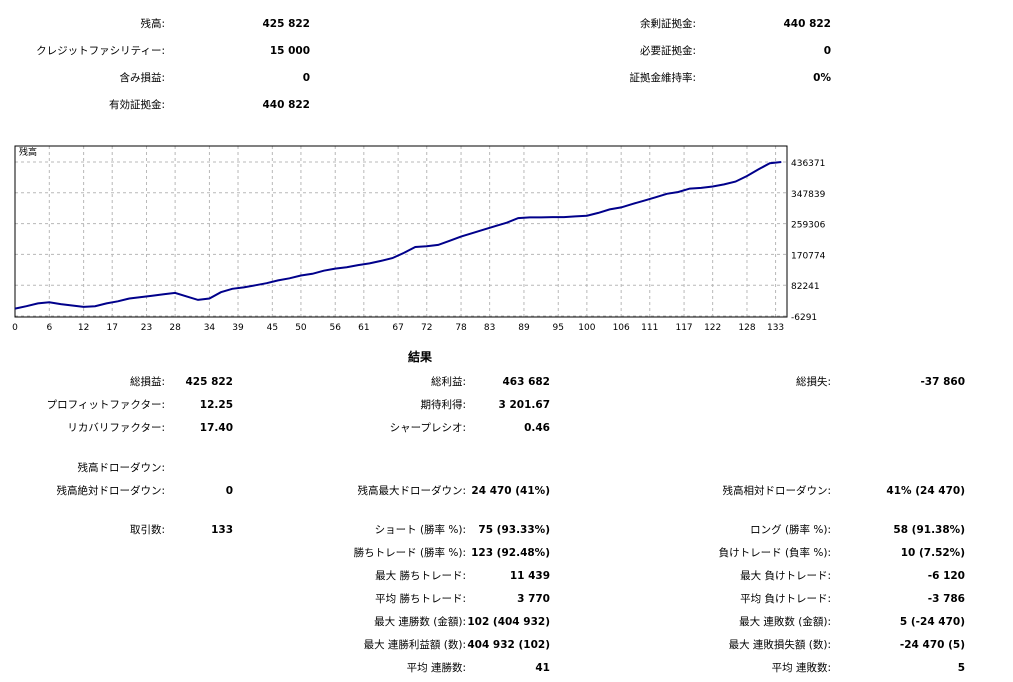 This screenshot has height=682, width=1013. Describe the element at coordinates (813, 382) in the screenshot. I see `gross-loss-label: 総損失:` at that location.